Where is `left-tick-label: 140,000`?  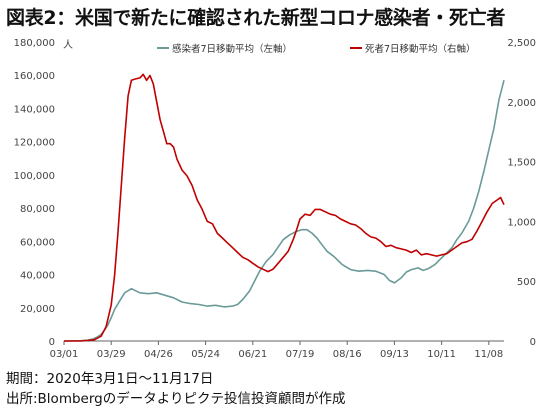 left-tick-label: 140,000 is located at coordinates (34, 109).